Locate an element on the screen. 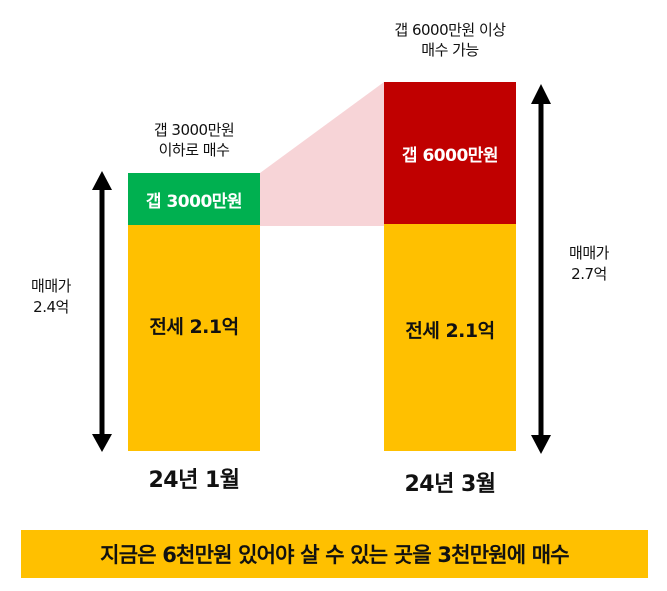 The width and height of the screenshot is (667, 591). right-price-line1: 매매가 is located at coordinates (589, 253).